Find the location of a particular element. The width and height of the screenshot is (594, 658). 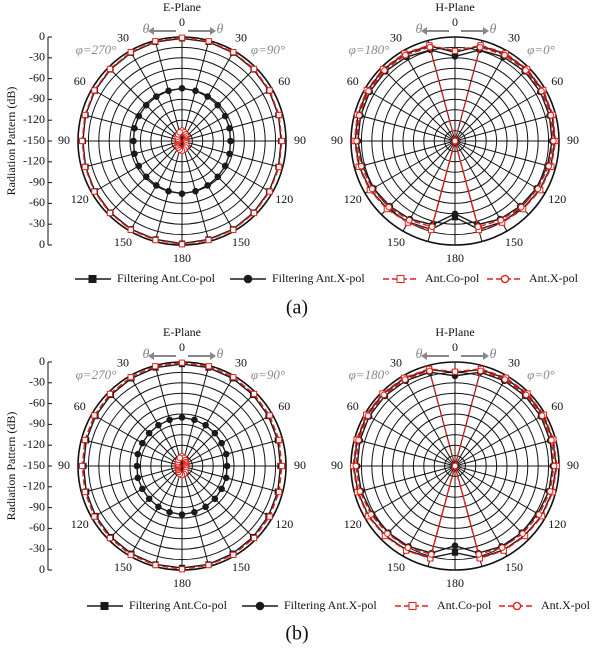

outer-ring is located at coordinates (455, 141).